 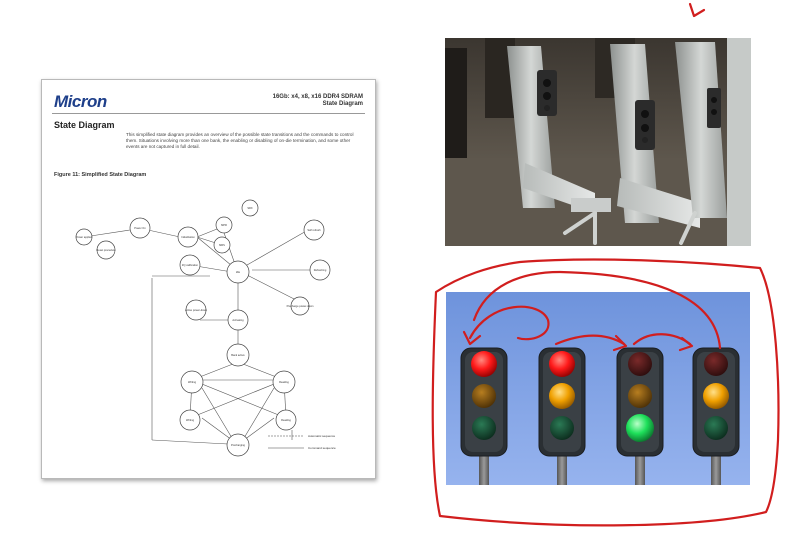 What do you see at coordinates (697, 10) in the screenshot?
I see `arrow-mark-top` at bounding box center [697, 10].